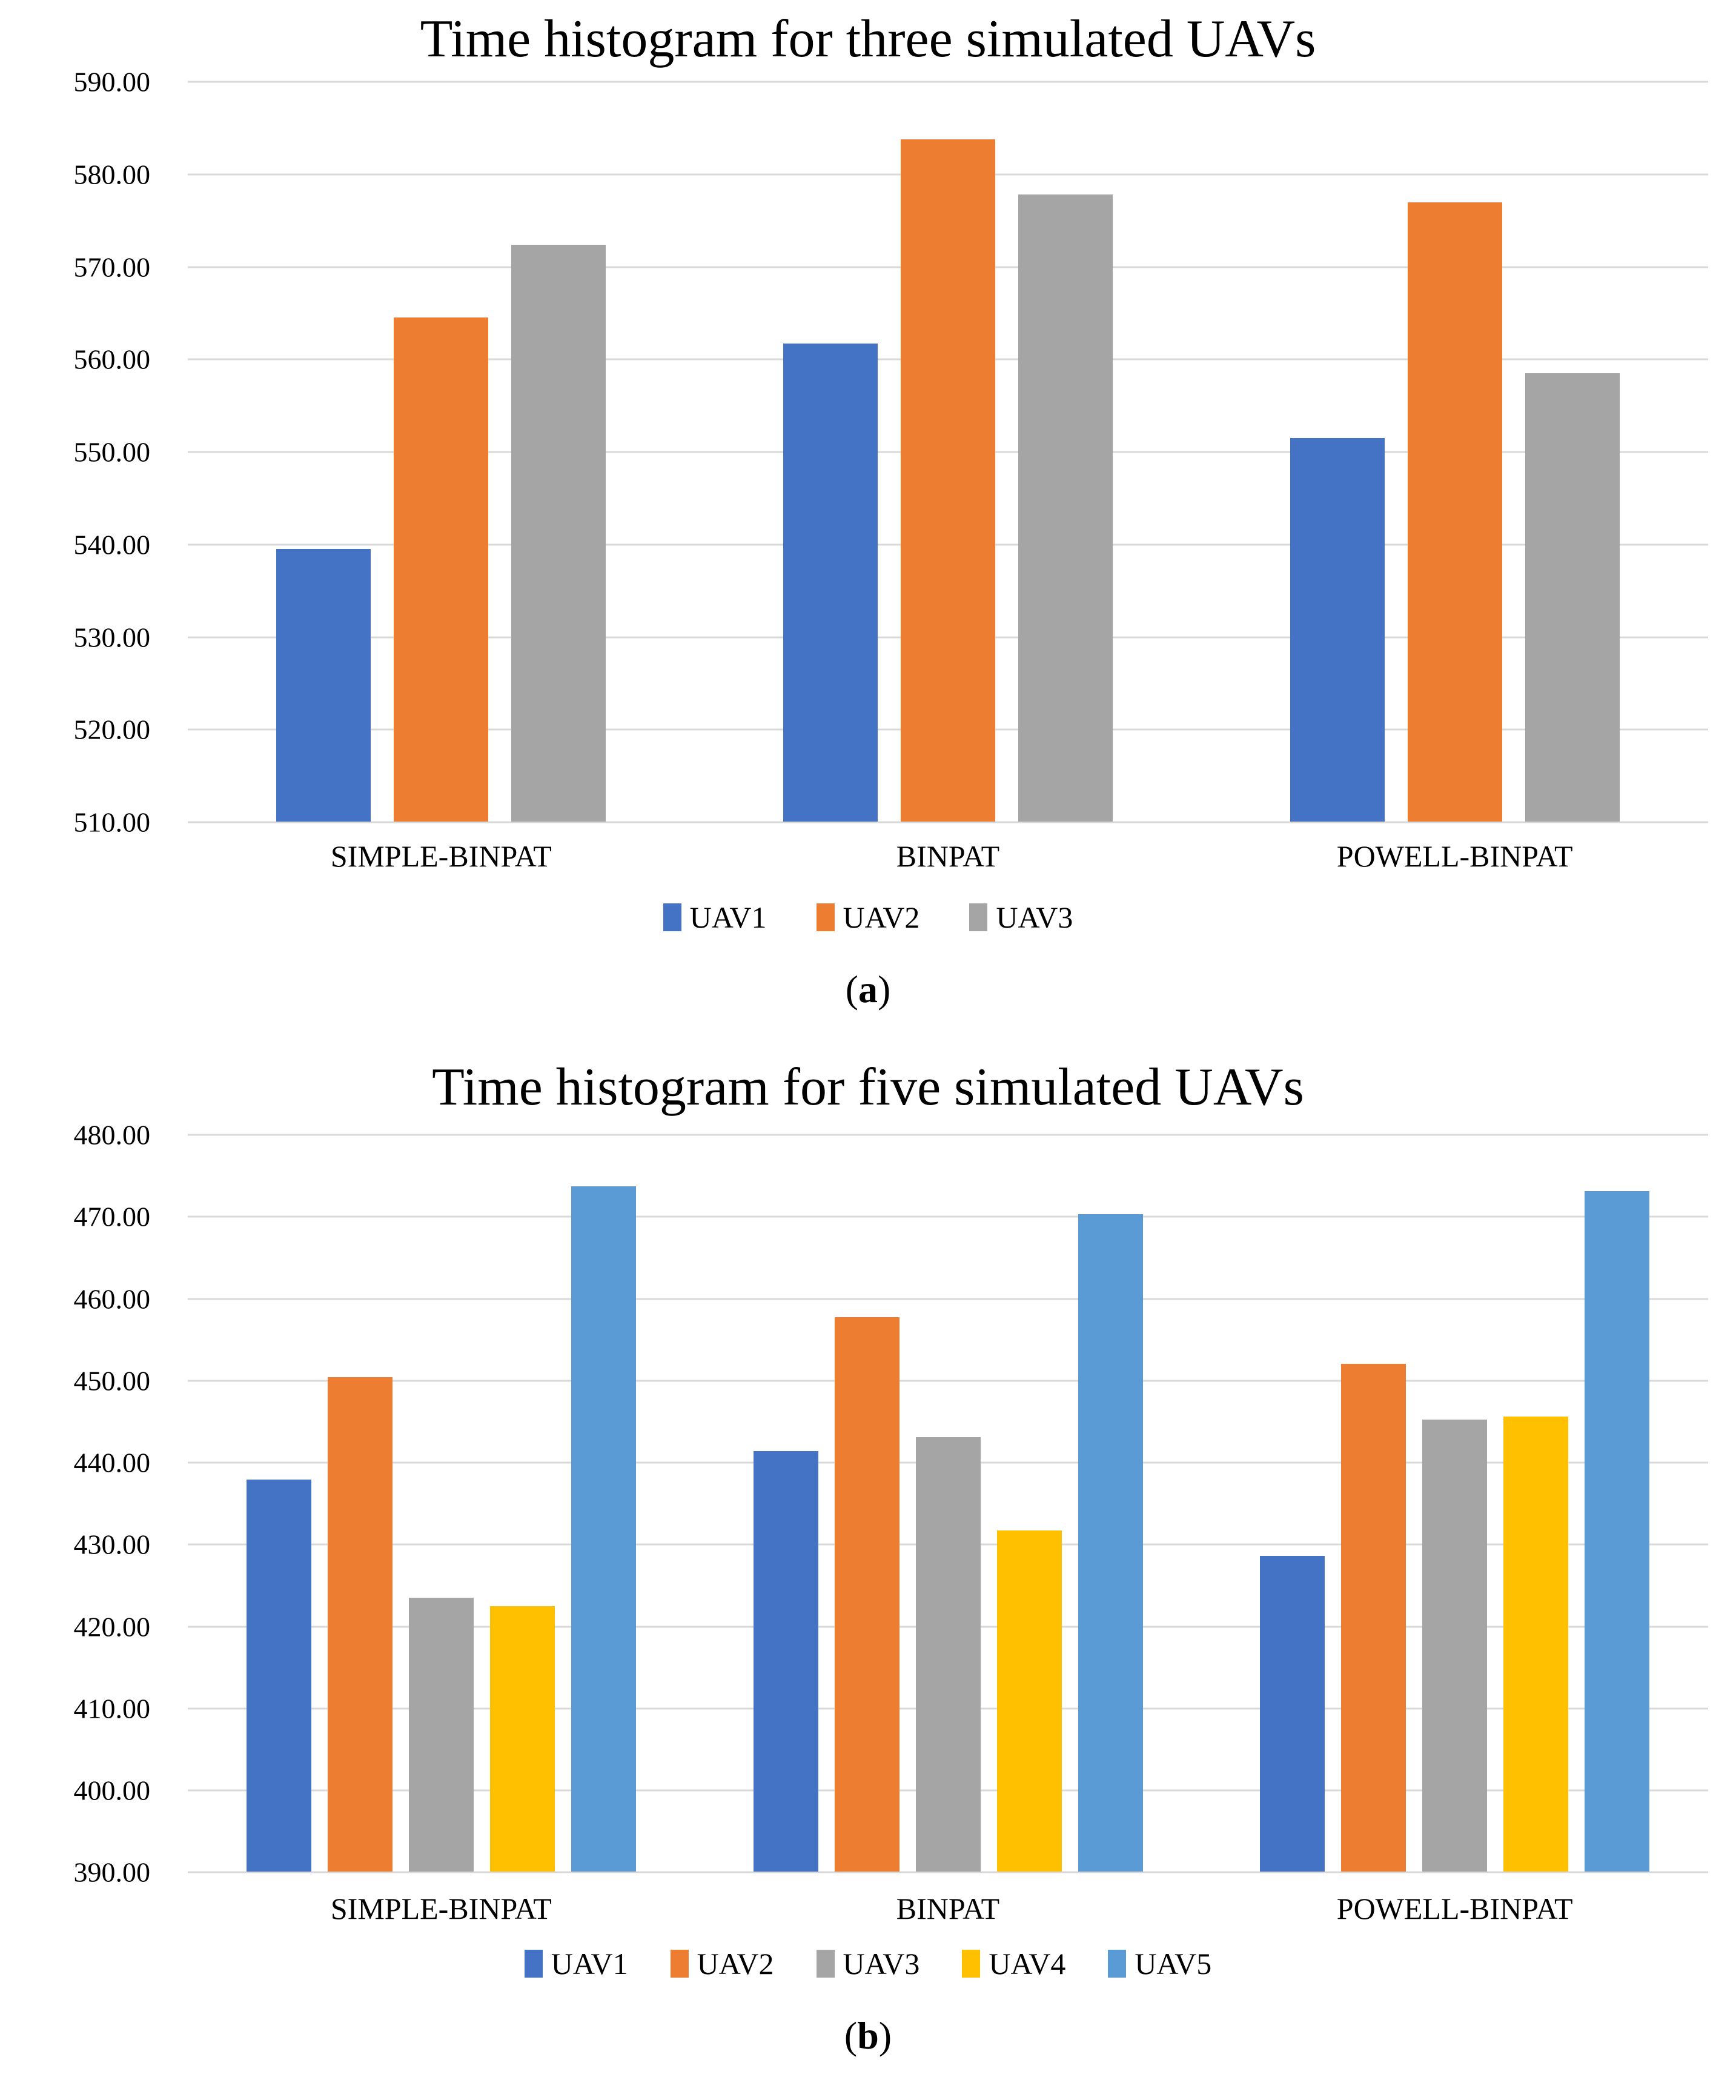 The height and width of the screenshot is (2100, 1736). I want to click on figure-a-label: (a), so click(868, 989).